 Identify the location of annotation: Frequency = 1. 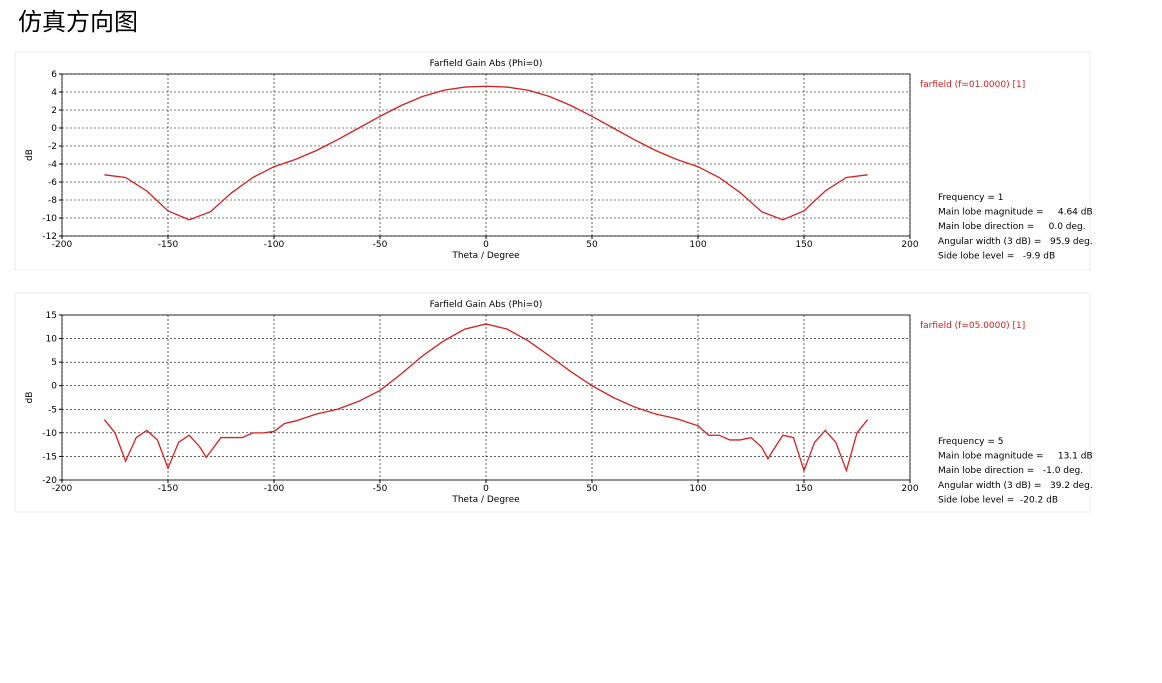
(970, 198).